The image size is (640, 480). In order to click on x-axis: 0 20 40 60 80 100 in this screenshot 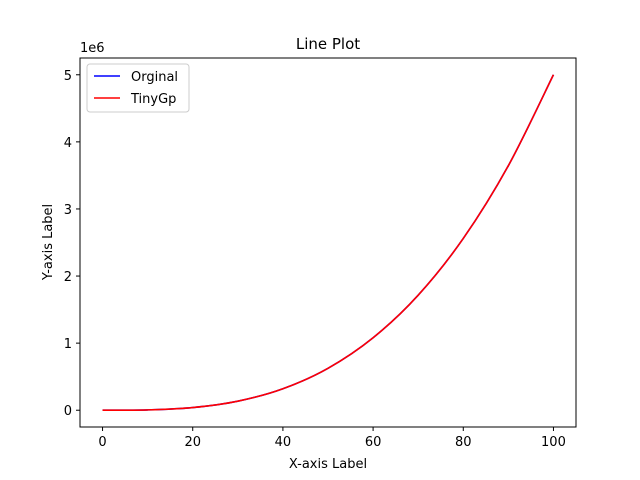, I will do `click(332, 438)`.